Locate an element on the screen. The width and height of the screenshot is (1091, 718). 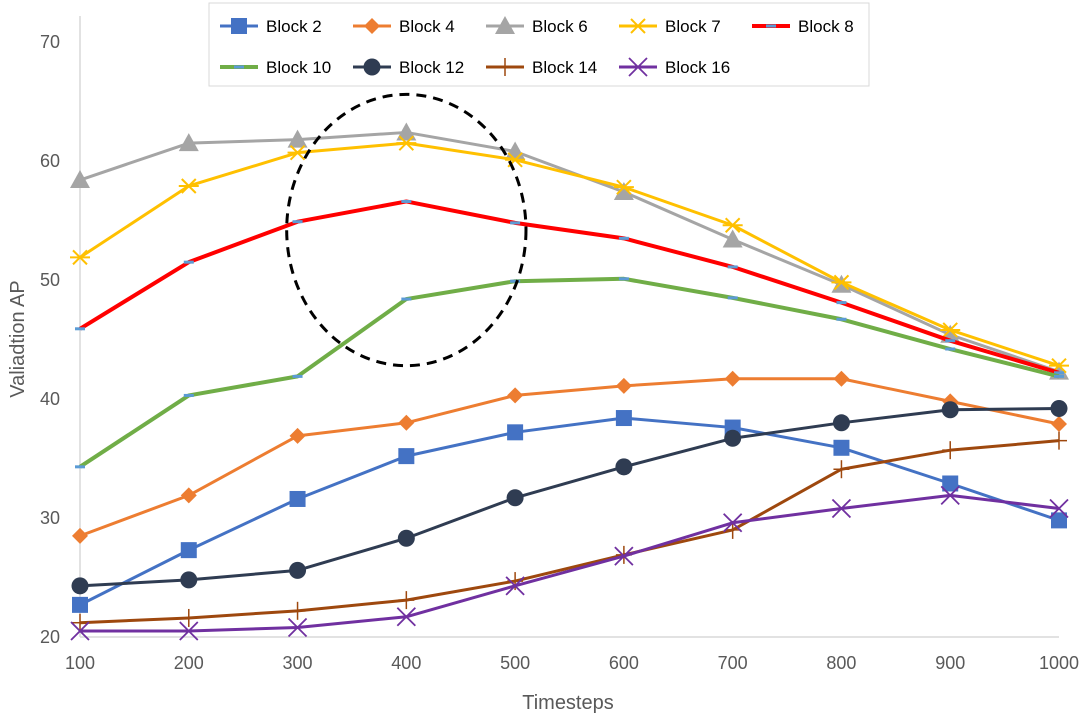
x-tick-label: 400 is located at coordinates (406, 663).